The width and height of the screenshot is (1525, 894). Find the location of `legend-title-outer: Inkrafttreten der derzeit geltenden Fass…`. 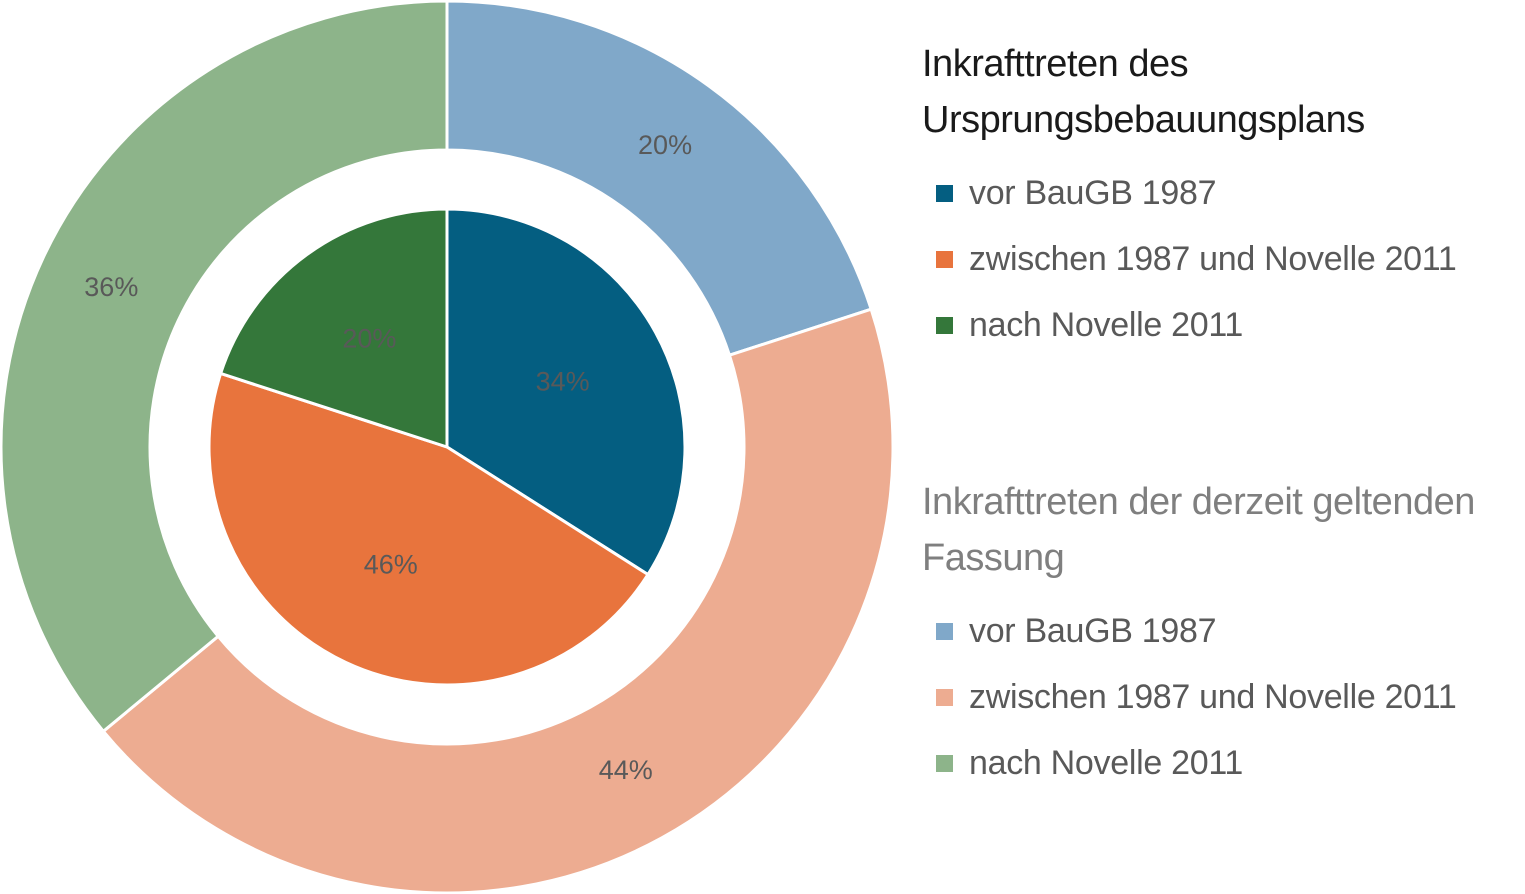

legend-title-outer: Inkrafttreten der derzeit geltenden Fass… is located at coordinates (1198, 530).